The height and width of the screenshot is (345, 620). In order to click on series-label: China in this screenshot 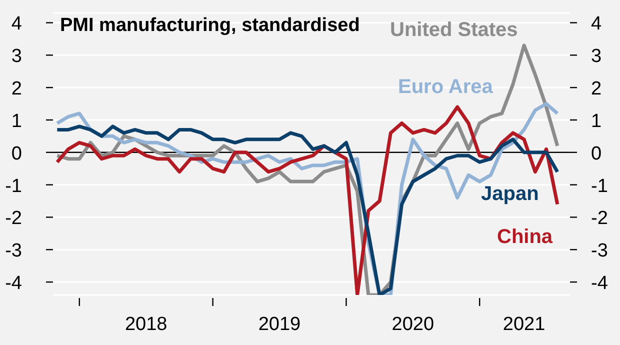, I will do `click(525, 237)`.